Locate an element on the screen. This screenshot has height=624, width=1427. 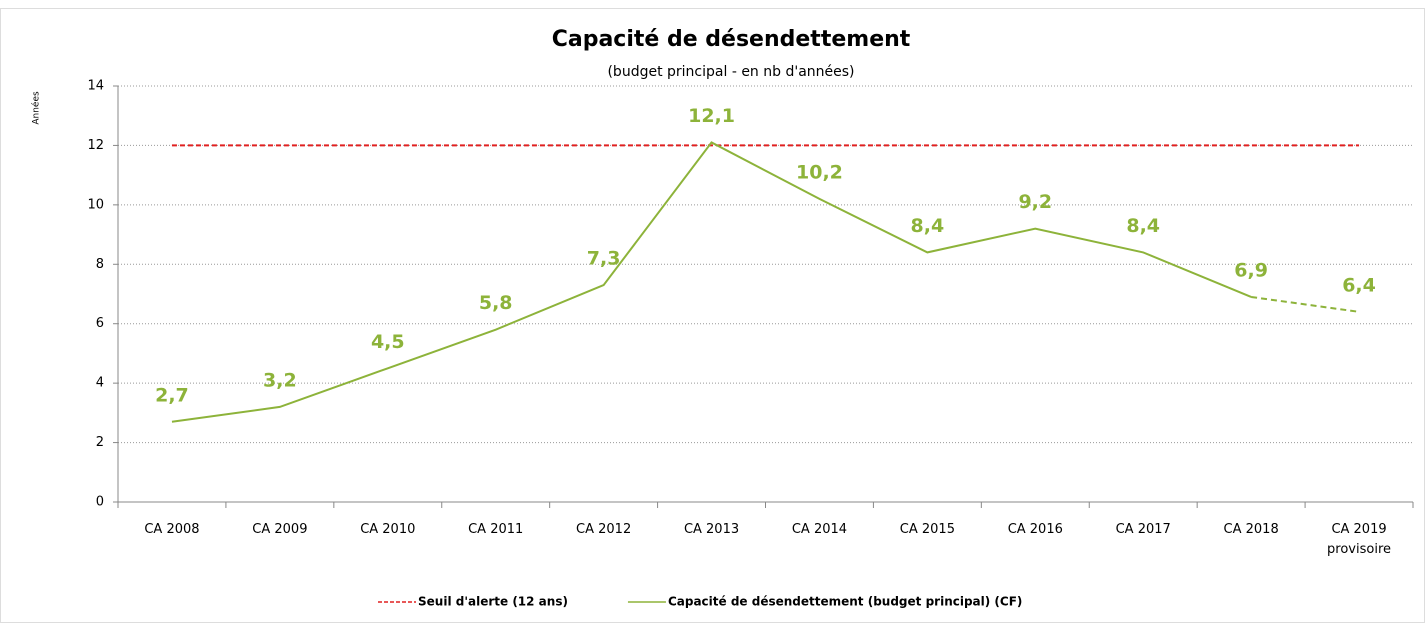
y-tick-label: 2 is located at coordinates (100, 442).